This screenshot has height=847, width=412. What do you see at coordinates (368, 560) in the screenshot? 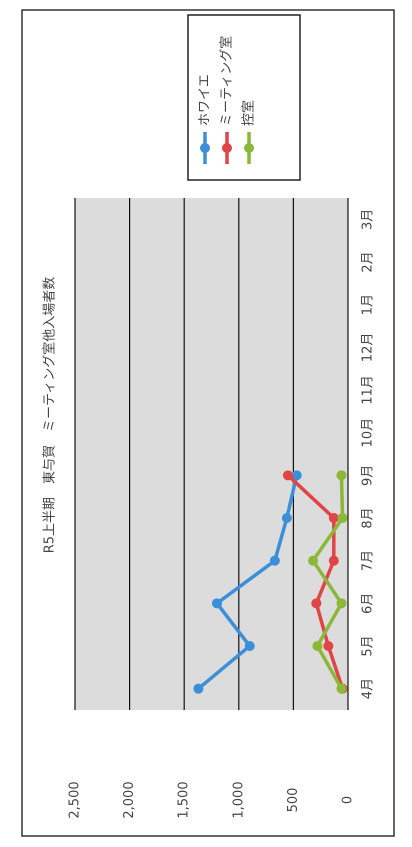
I see `x-tick-label: 7月` at bounding box center [368, 560].